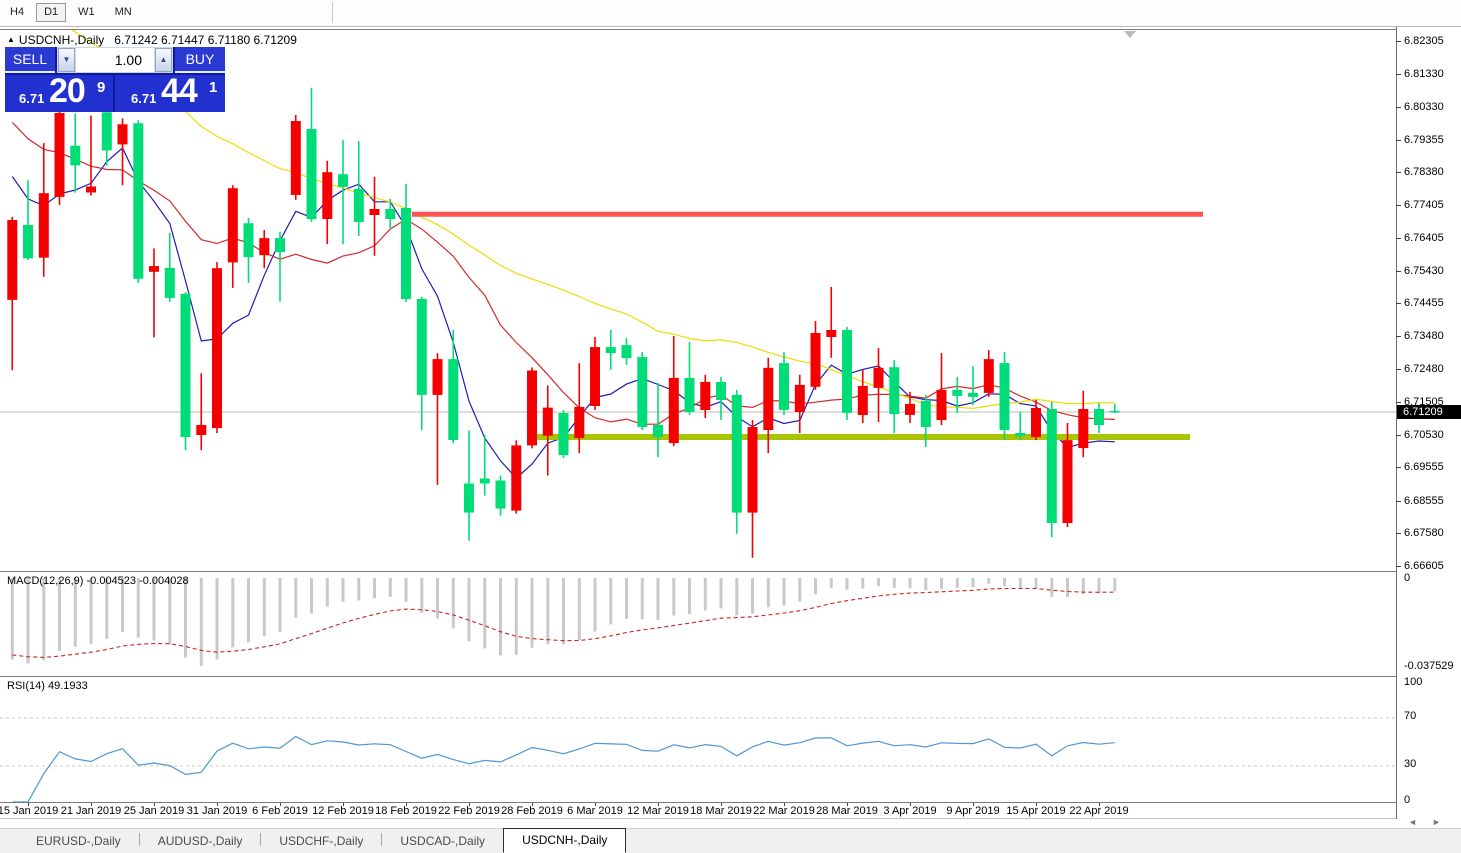 This screenshot has width=1461, height=853. What do you see at coordinates (200, 60) in the screenshot?
I see `buy-button: BUY` at bounding box center [200, 60].